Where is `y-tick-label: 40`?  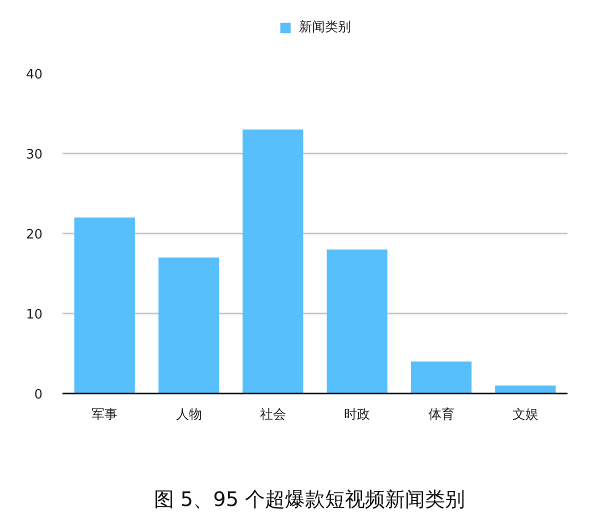 y-tick-label: 40 is located at coordinates (34, 75).